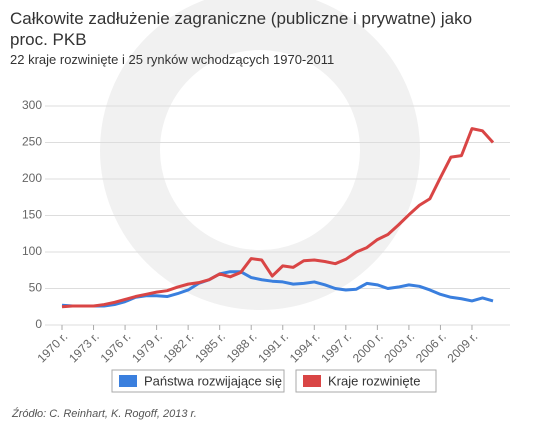 This screenshot has width=550, height=441. Describe the element at coordinates (147, 347) in the screenshot. I see `x-tick-label: 1979 r.` at that location.